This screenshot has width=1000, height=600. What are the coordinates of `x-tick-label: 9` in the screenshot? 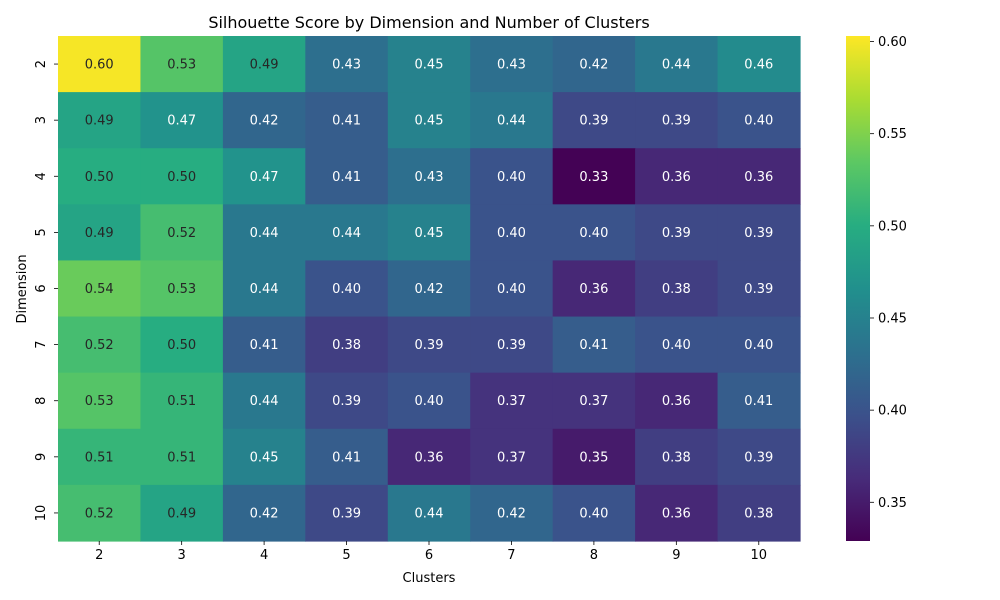 It's located at (676, 555).